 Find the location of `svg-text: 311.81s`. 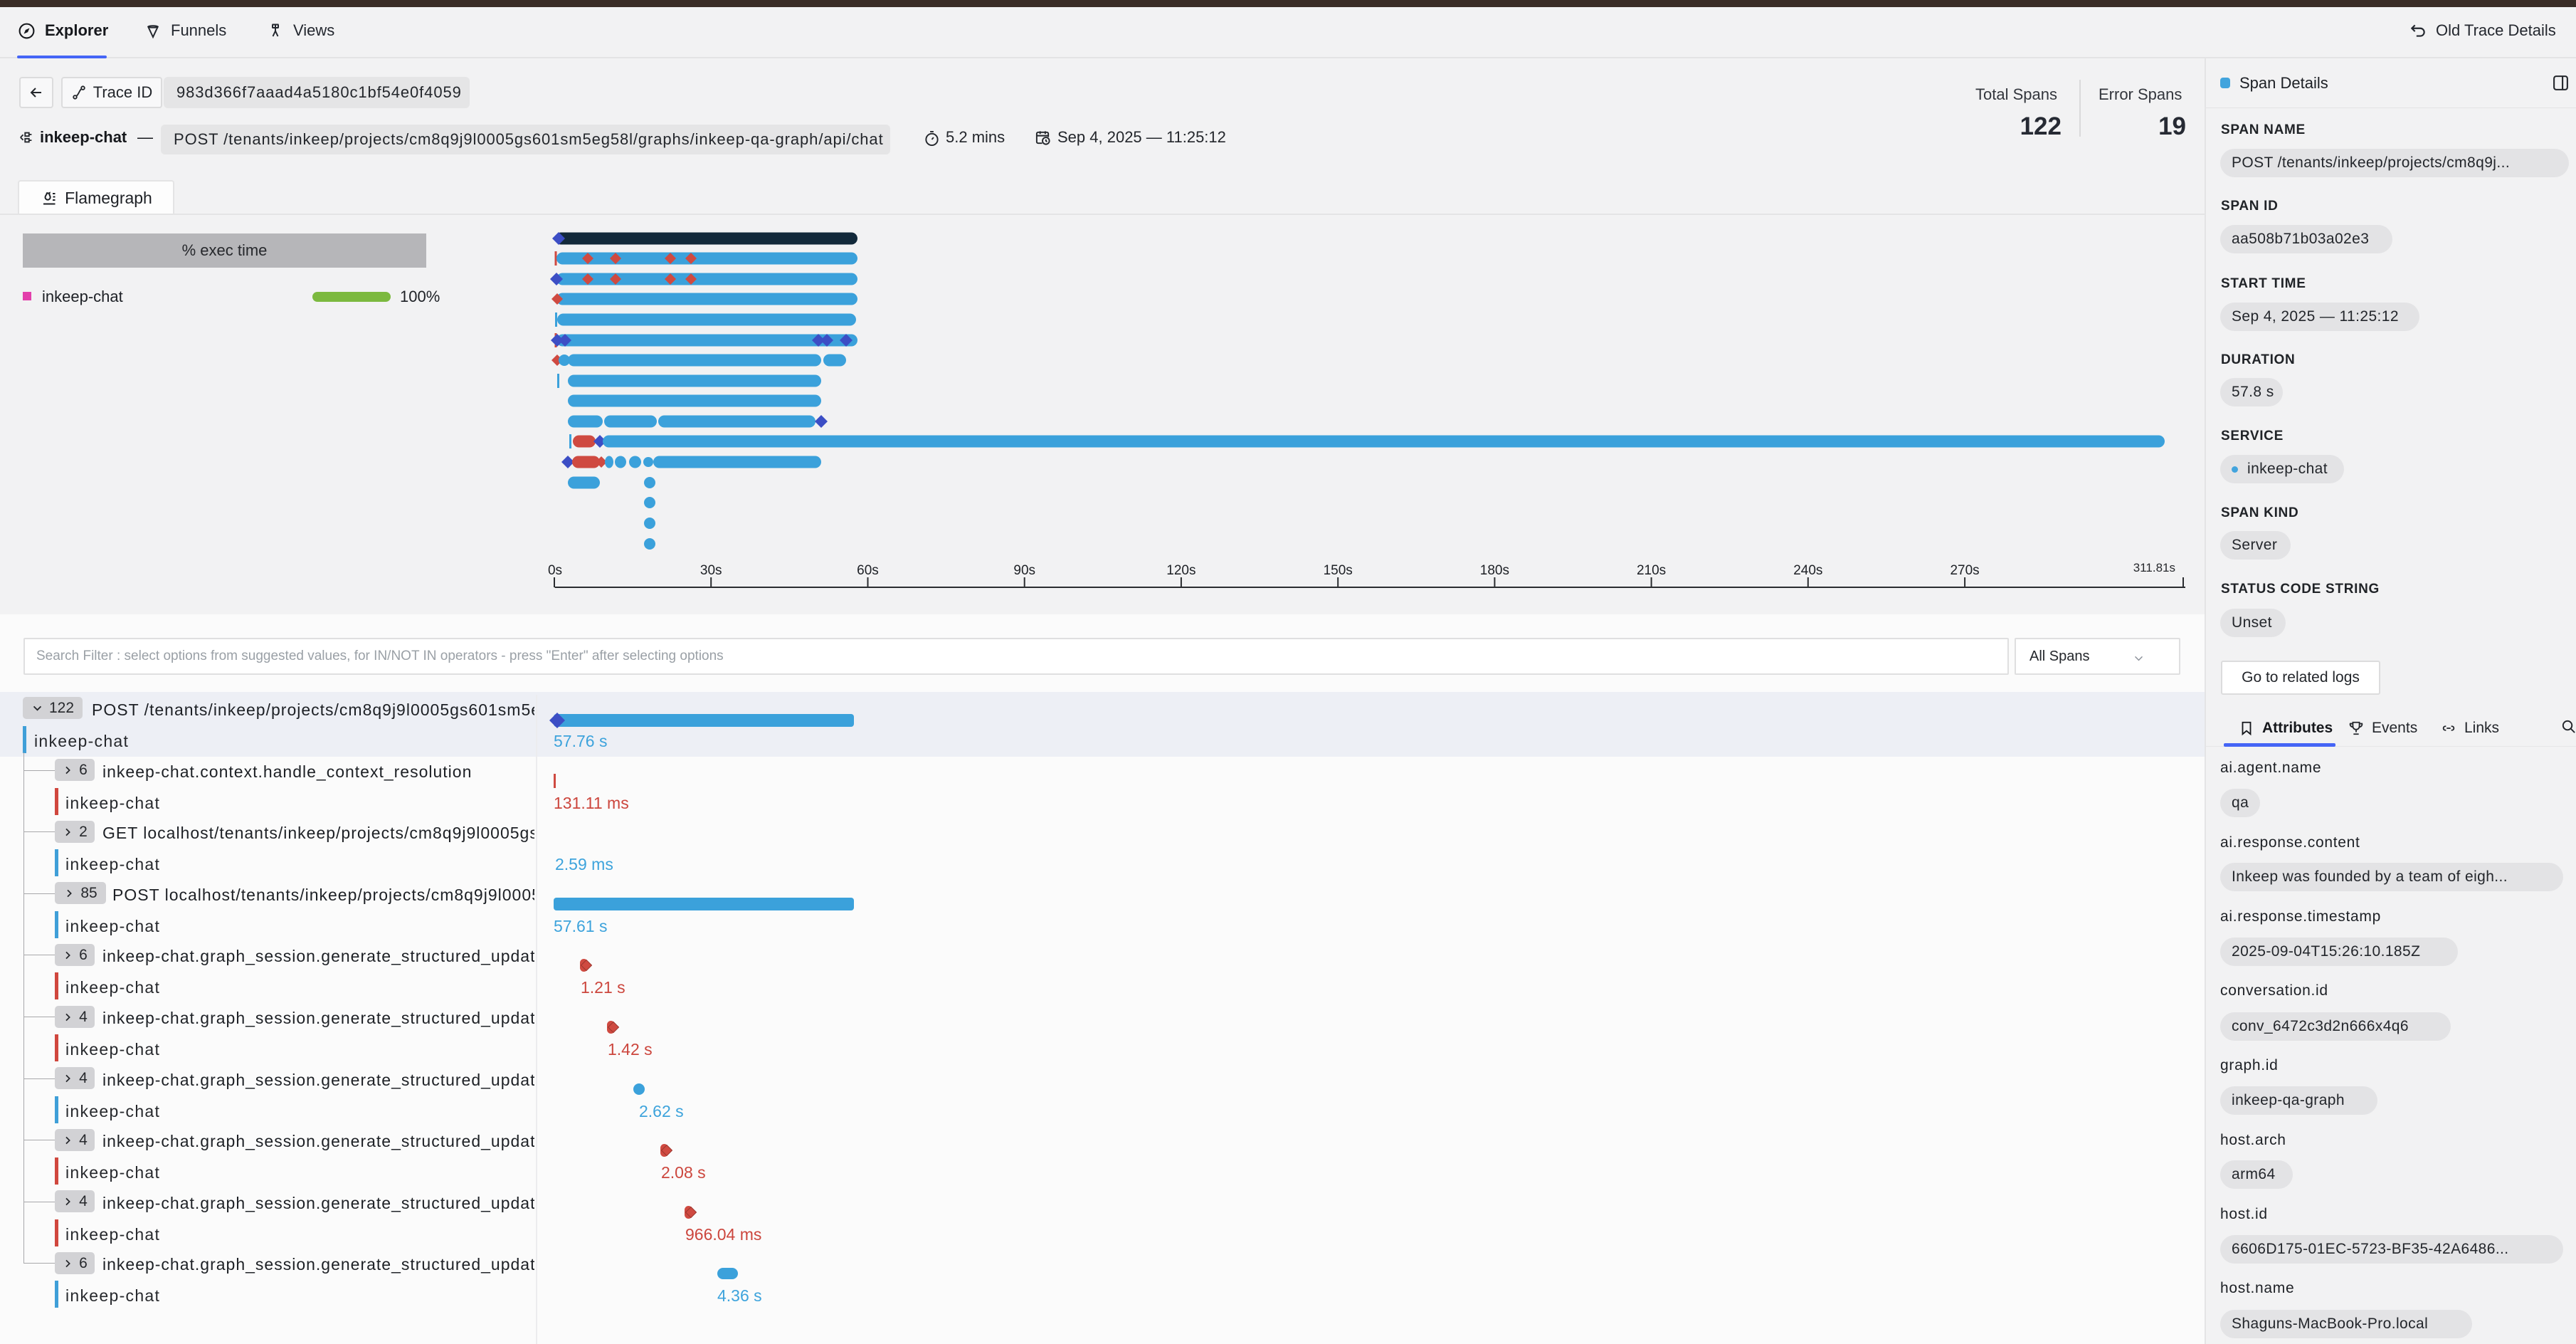

svg-text: 311.81s is located at coordinates (2154, 567).